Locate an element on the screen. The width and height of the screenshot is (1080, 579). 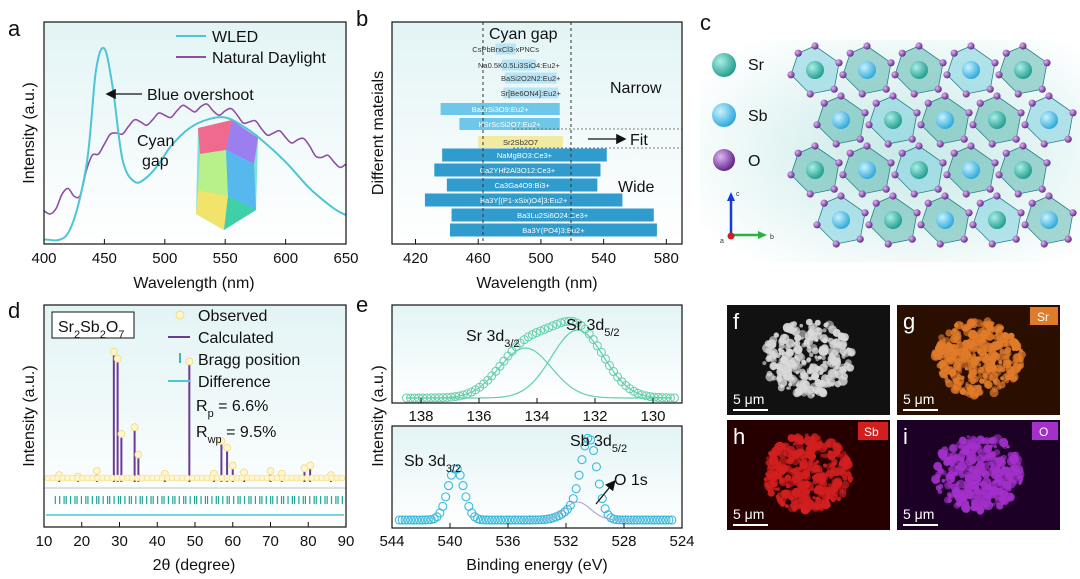
material-bar is located at coordinates (509, 124).